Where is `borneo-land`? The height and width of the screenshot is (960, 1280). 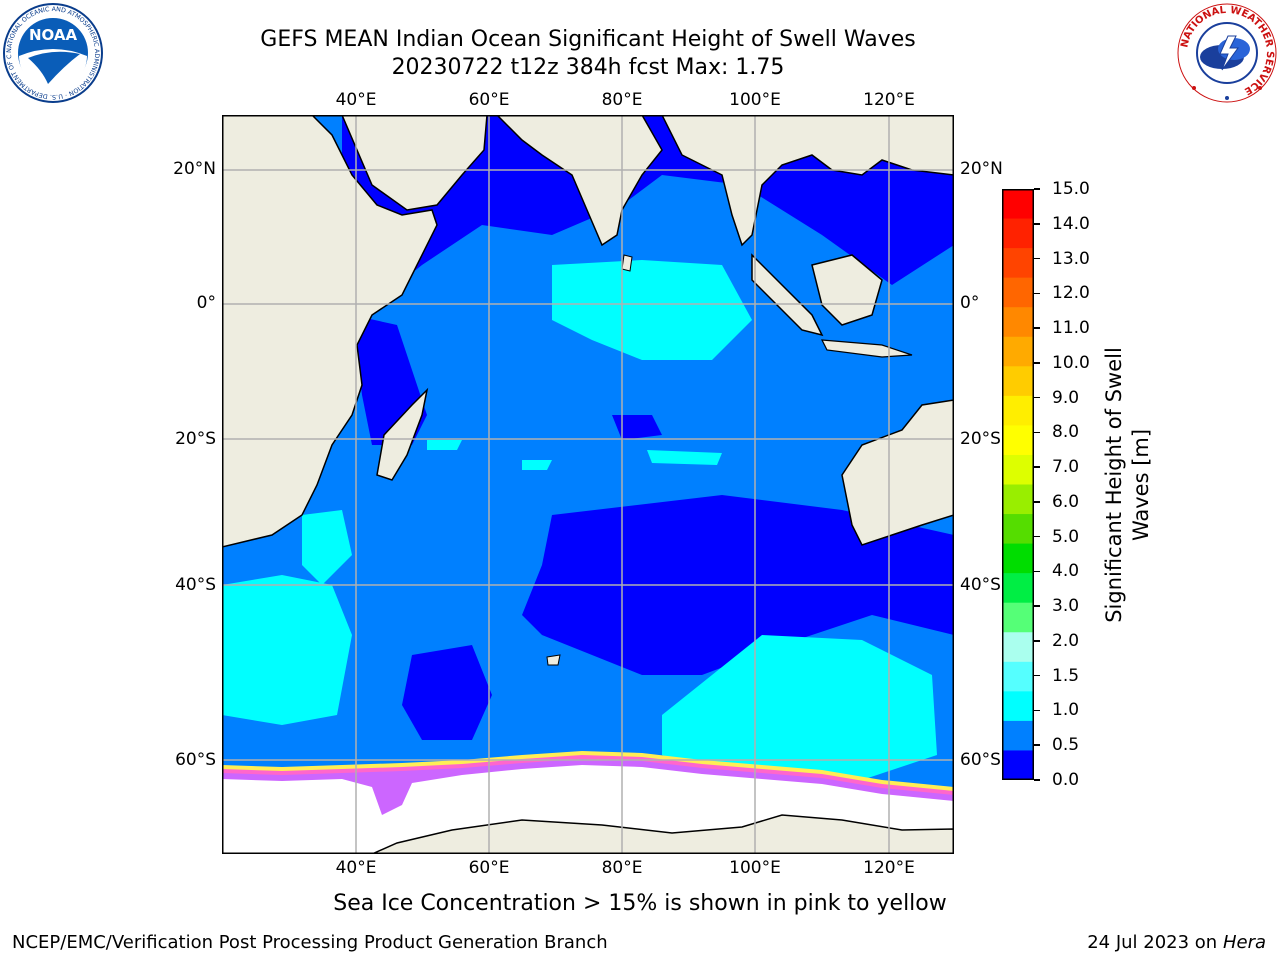 borneo-land is located at coordinates (847, 290).